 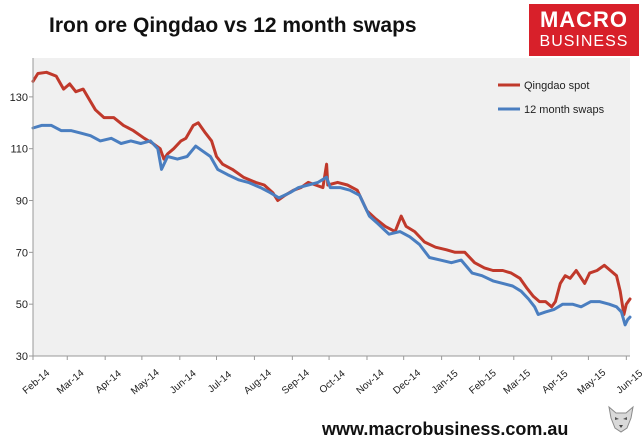 I want to click on x-tick-label: Mar-14, so click(x=71, y=382).